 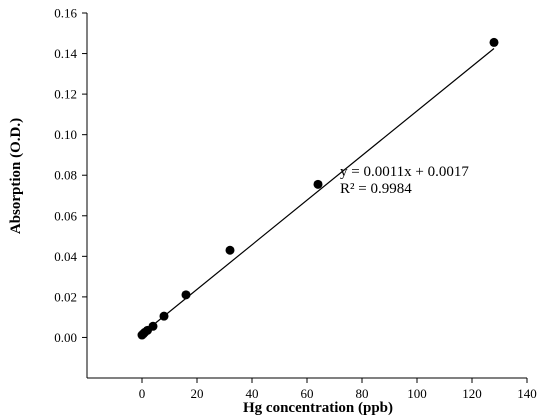 I want to click on x-tick-label: 60, so click(x=307, y=393).